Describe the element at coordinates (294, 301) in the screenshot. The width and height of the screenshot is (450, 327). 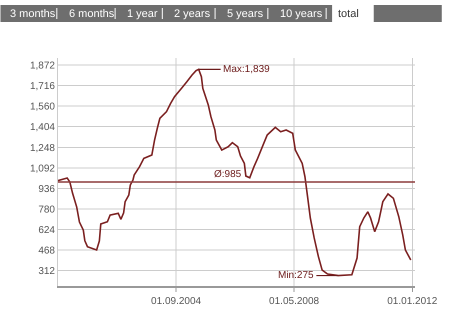
I see `x-tick-label: 01.05.2008` at that location.